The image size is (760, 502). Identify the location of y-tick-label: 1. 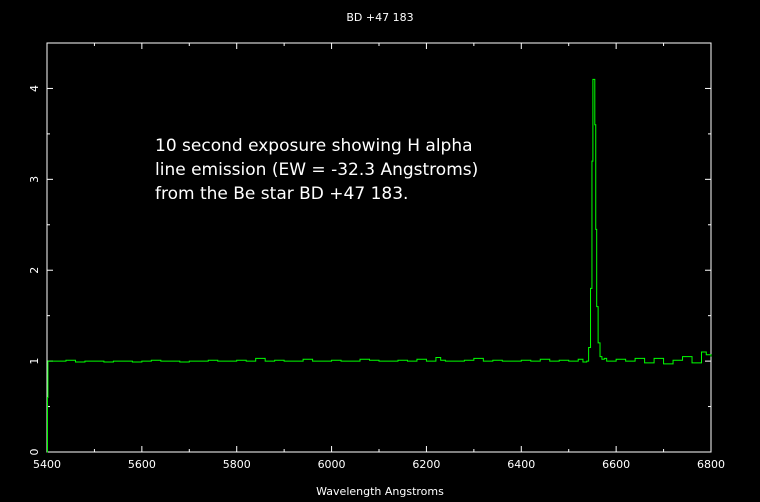
(34, 361).